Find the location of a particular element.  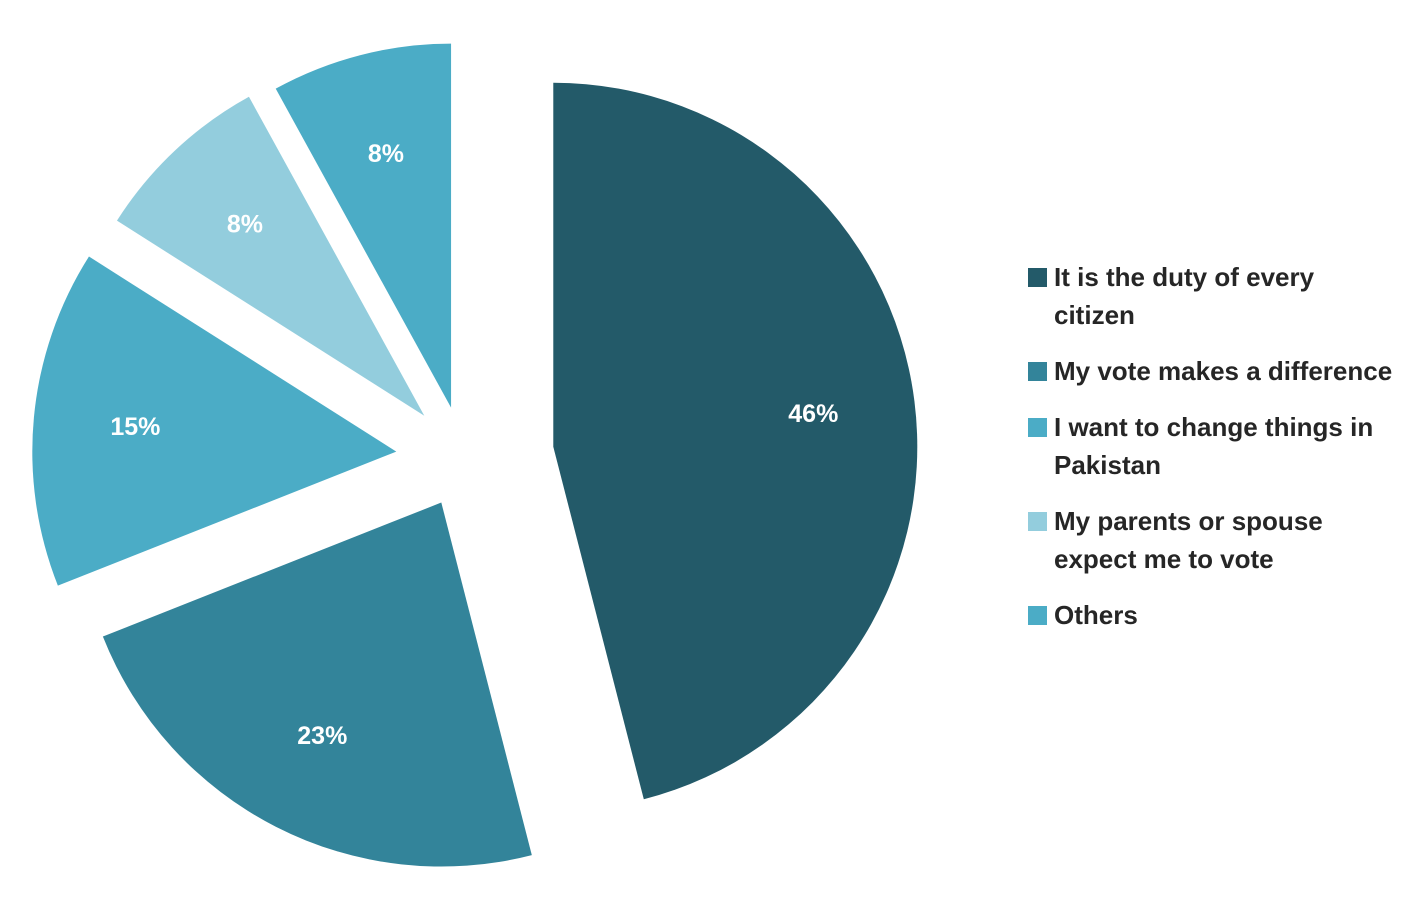

legend-label: Others is located at coordinates (1096, 615).